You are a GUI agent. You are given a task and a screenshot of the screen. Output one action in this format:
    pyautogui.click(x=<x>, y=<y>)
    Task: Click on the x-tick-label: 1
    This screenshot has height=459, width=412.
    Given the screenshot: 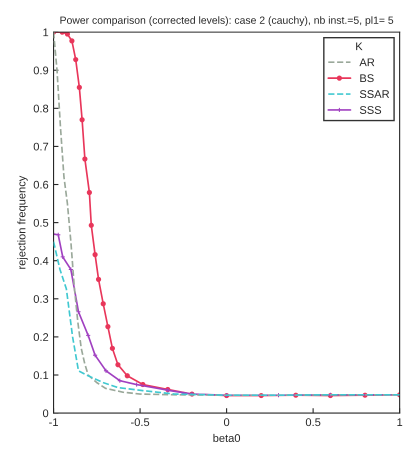 What is the action you would take?
    pyautogui.click(x=399, y=422)
    